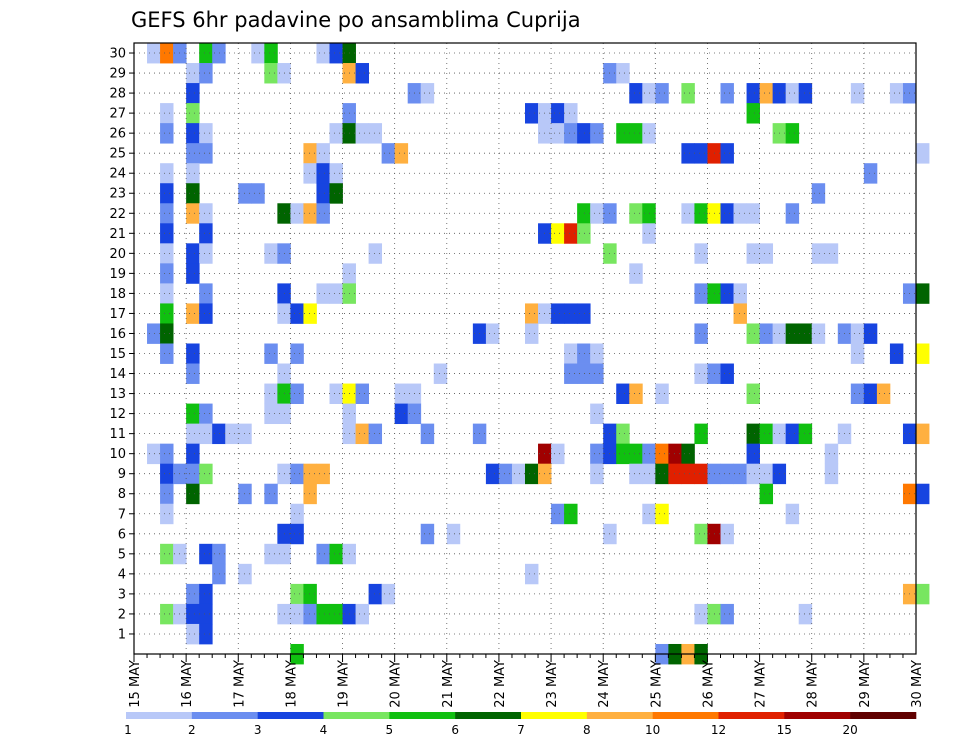 The image size is (960, 742). What do you see at coordinates (135, 684) in the screenshot?
I see `x-tick-label: 15 MAY` at bounding box center [135, 684].